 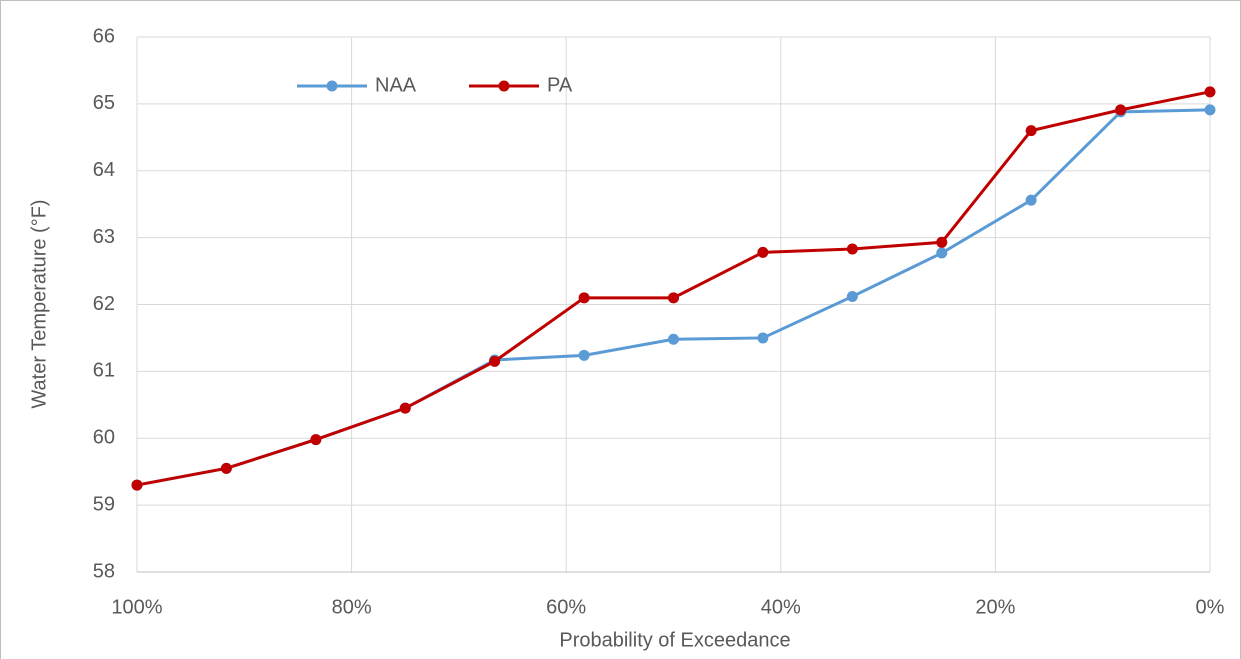 I want to click on y-tick-label: 65, so click(x=104, y=103).